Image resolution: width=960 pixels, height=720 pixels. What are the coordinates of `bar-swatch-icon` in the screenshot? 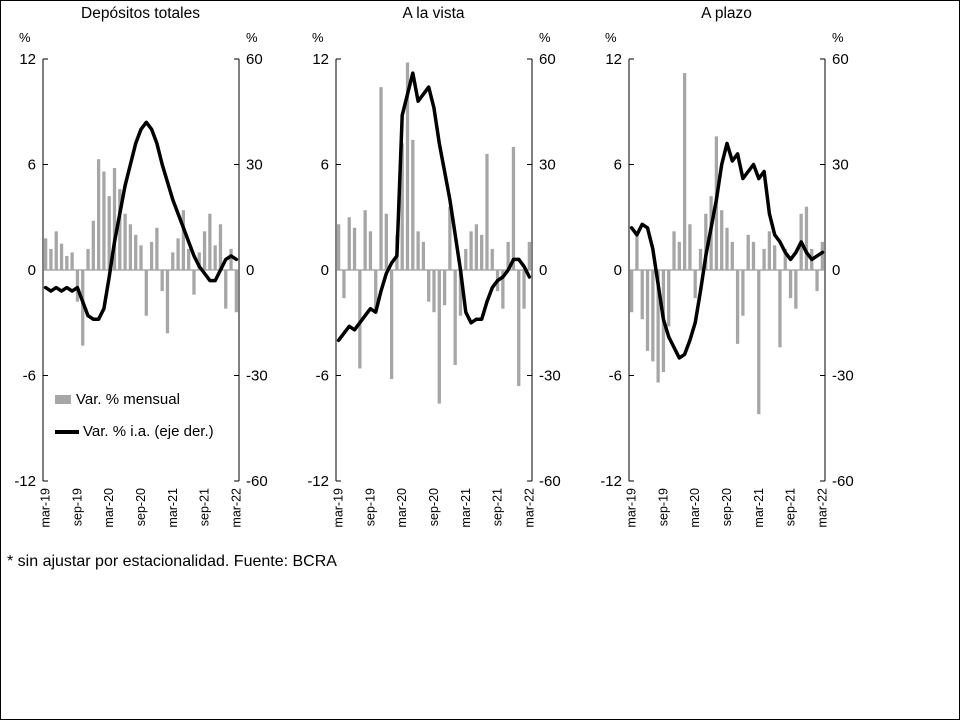 It's located at (63, 399).